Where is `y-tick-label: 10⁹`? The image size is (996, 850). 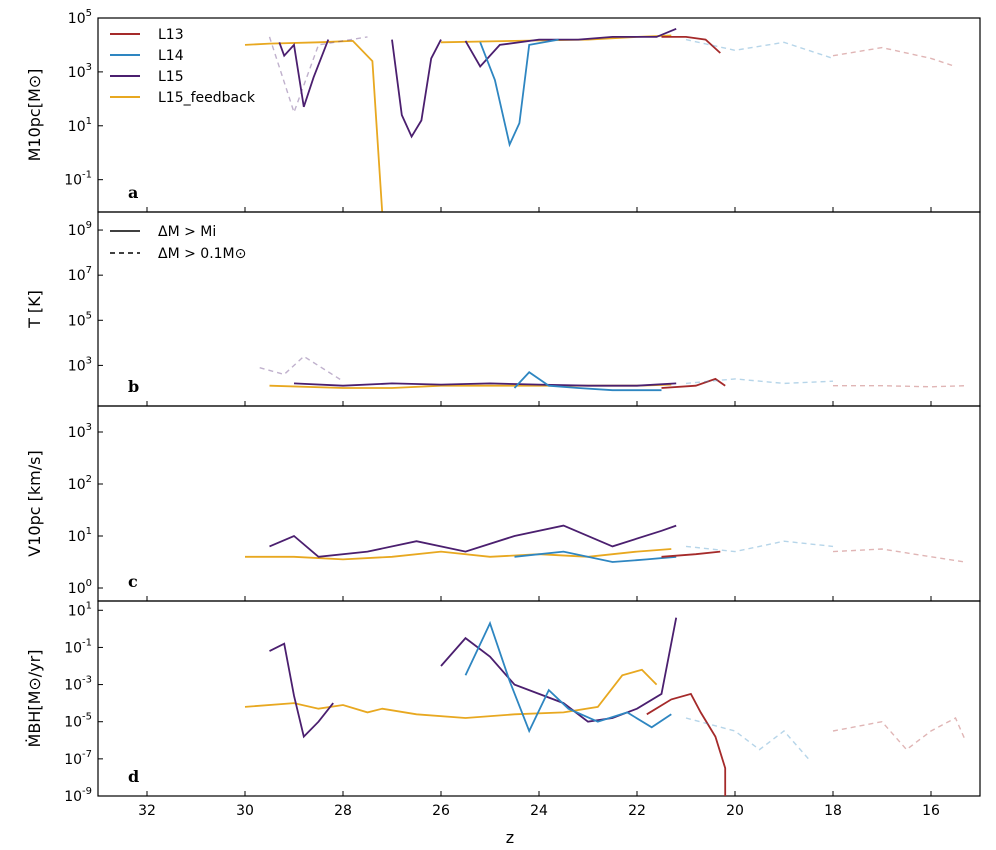 y-tick-label: 10⁹ is located at coordinates (80, 229).